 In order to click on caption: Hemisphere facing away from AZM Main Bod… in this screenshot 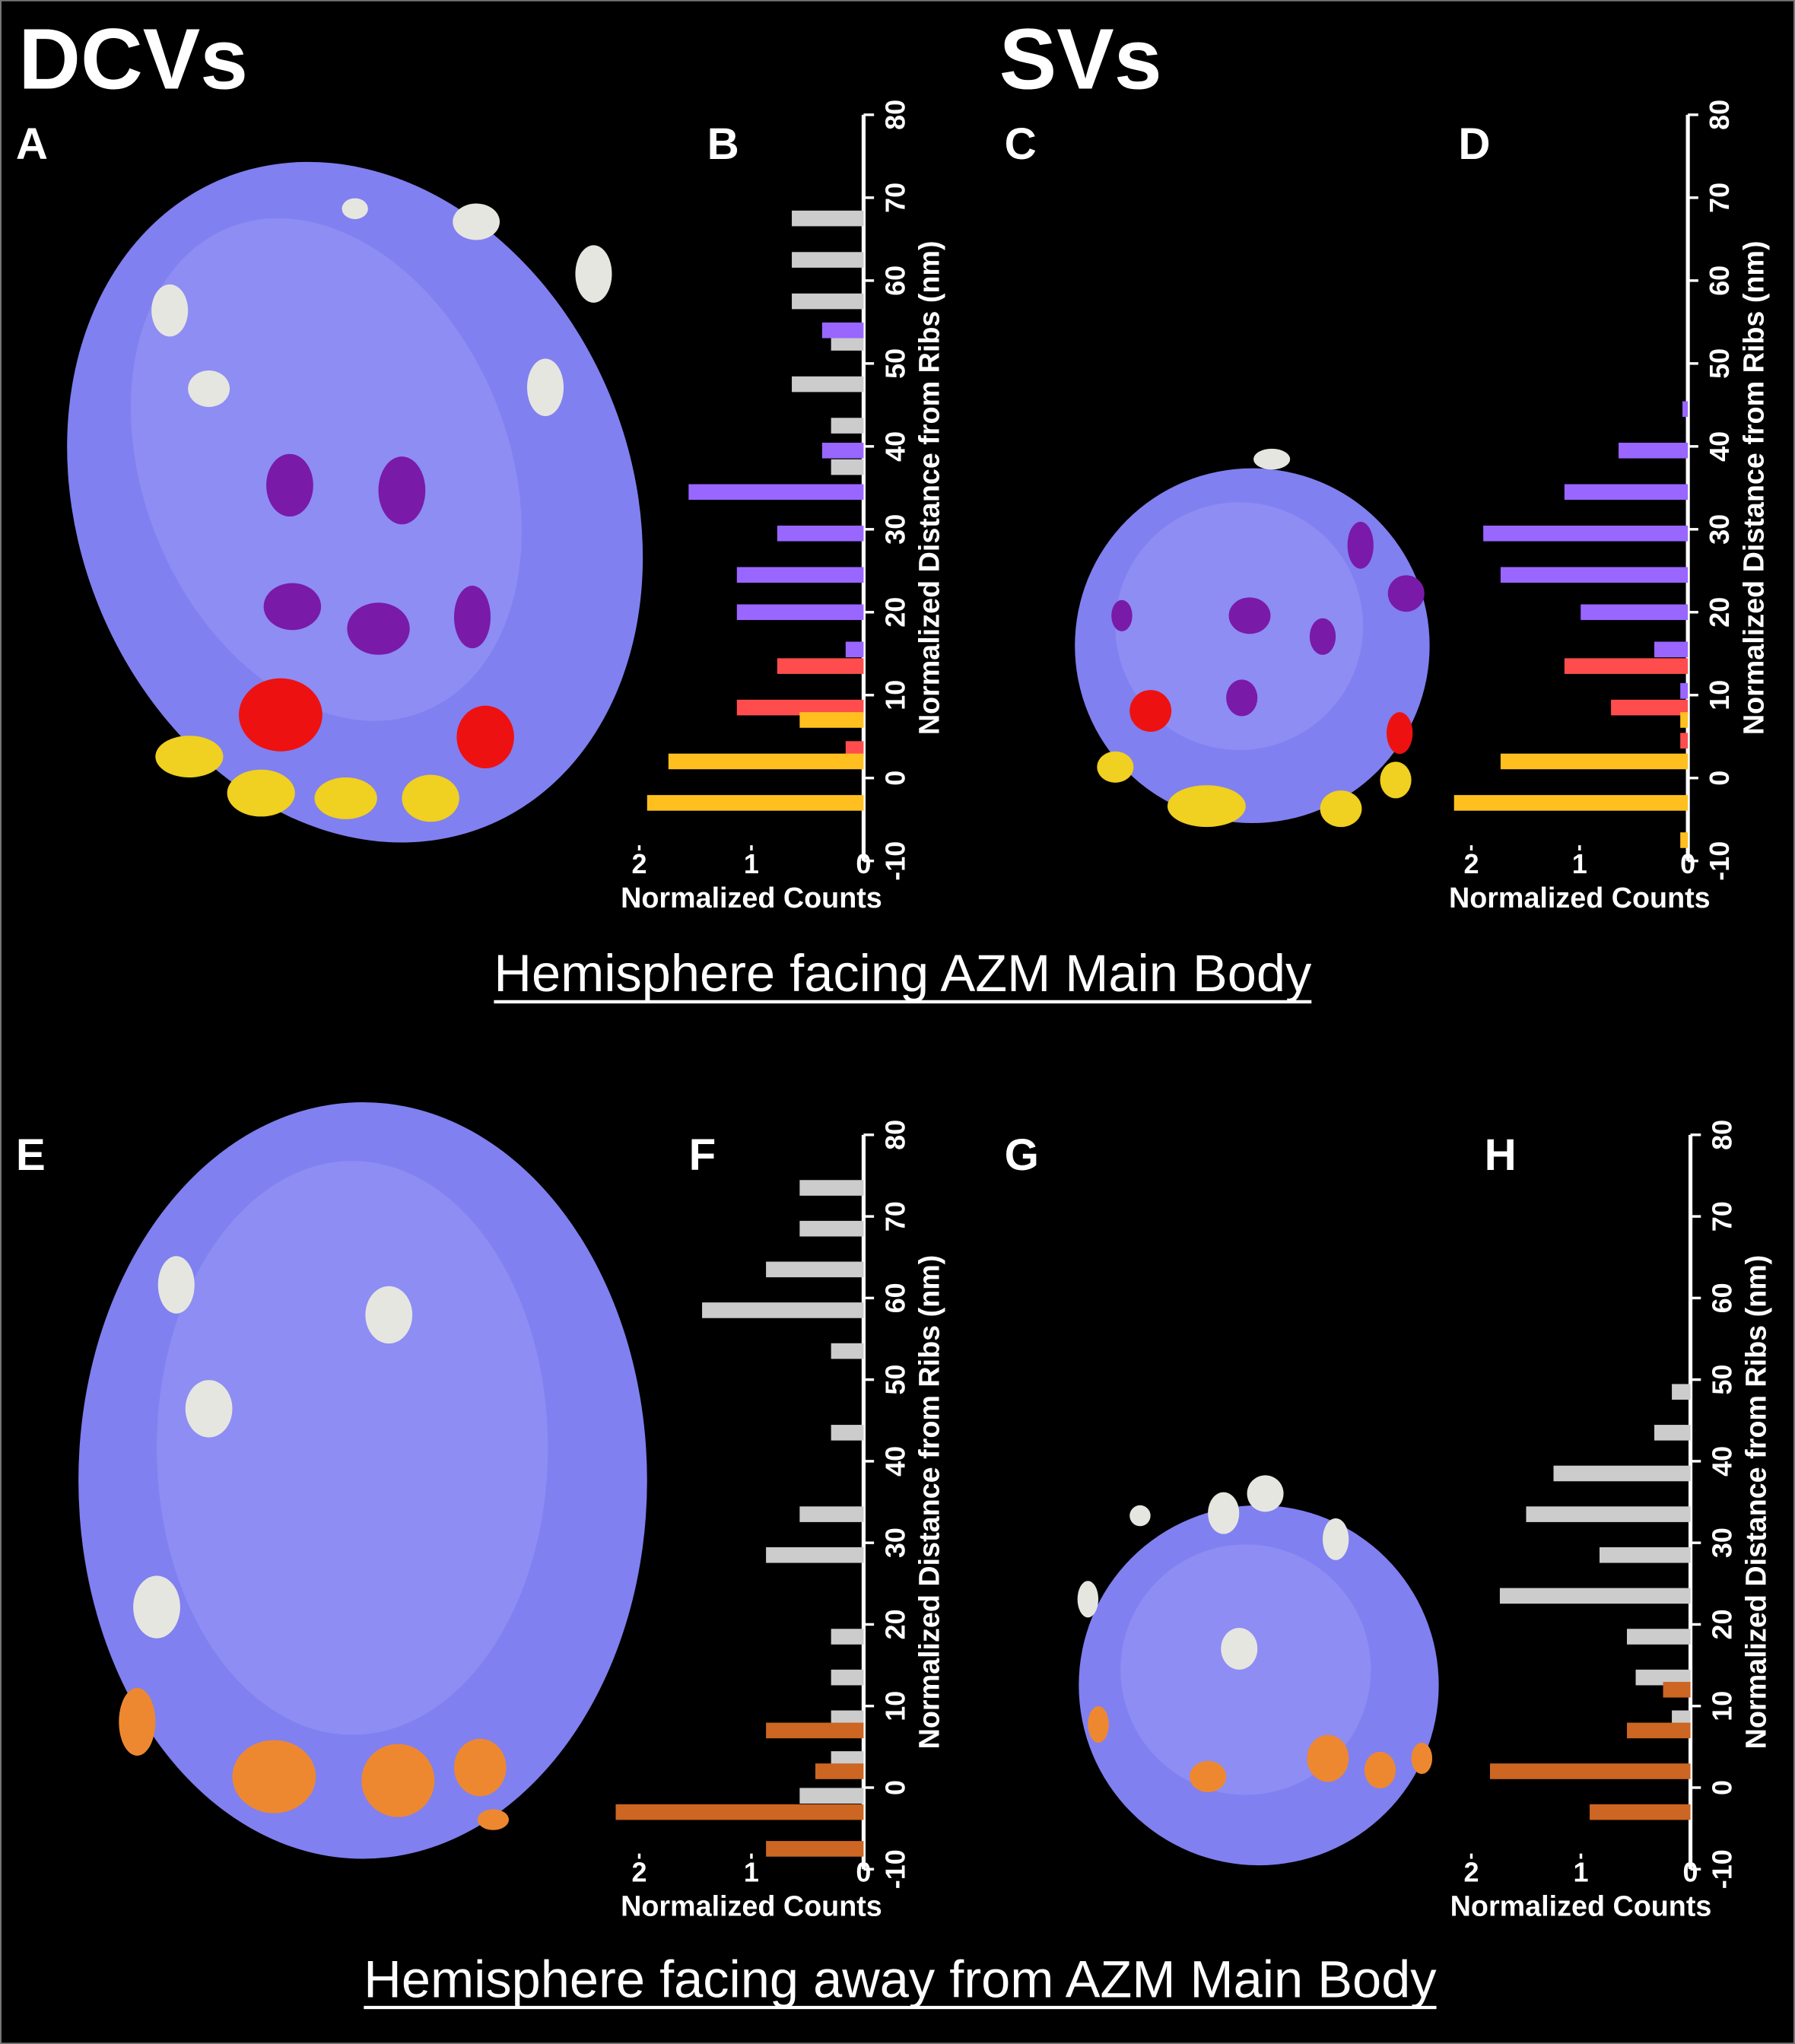, I will do `click(900, 1979)`.